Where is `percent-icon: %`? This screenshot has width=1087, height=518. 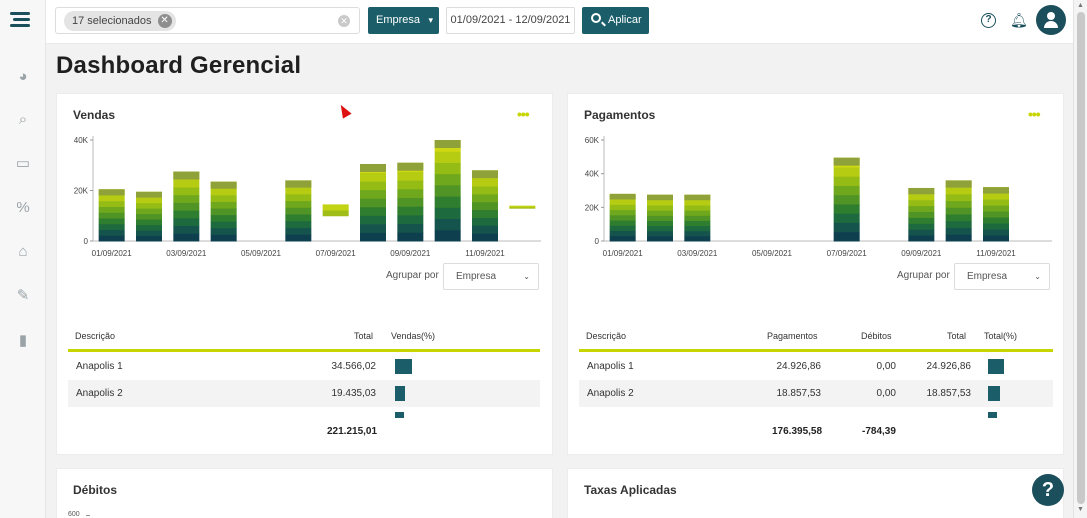
percent-icon: % is located at coordinates (23, 207).